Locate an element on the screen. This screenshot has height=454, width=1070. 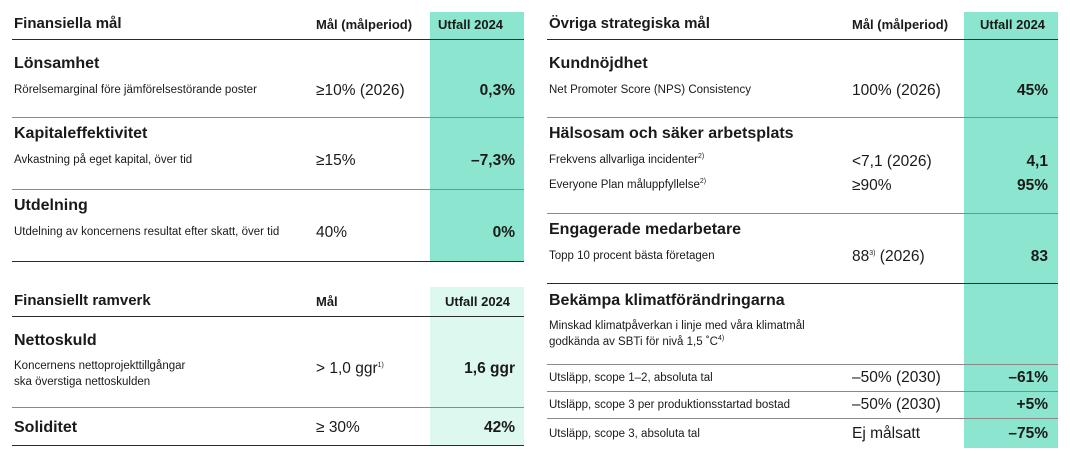
section-title-engaged: Engagerade medarbetare is located at coordinates (645, 229).